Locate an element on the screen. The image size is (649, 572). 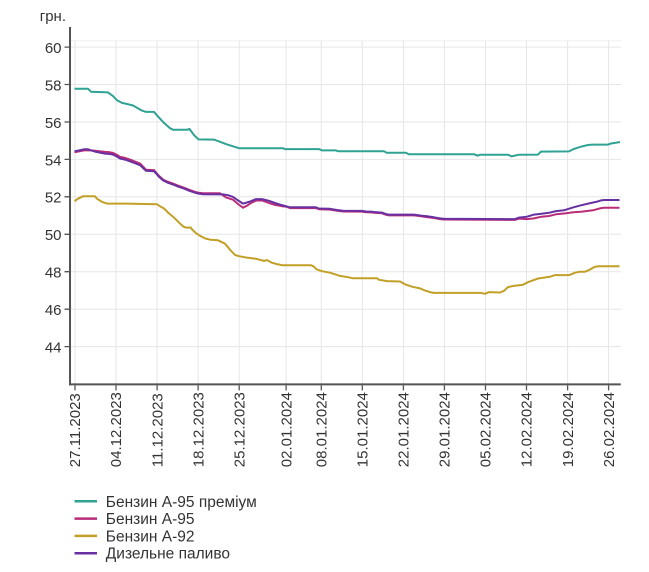
svg-text: 58 is located at coordinates (53, 85).